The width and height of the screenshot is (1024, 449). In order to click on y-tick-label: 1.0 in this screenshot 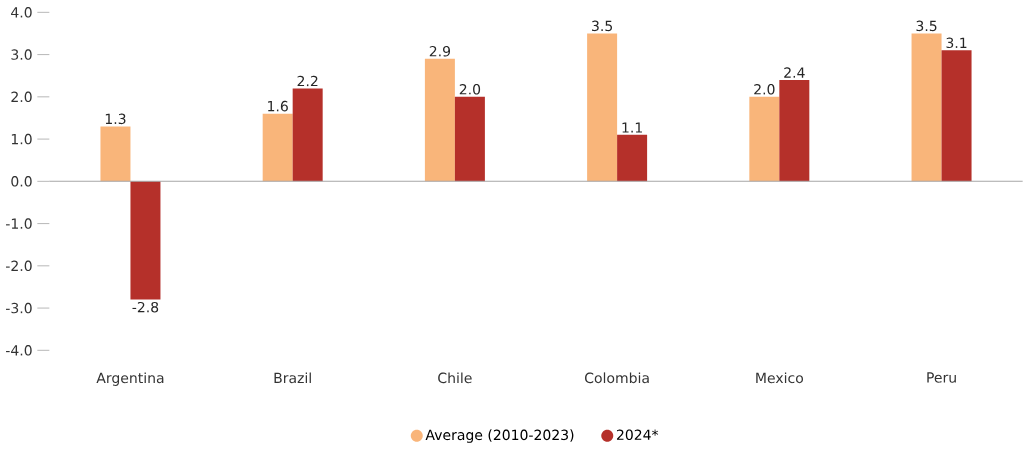, I will do `click(21, 139)`.